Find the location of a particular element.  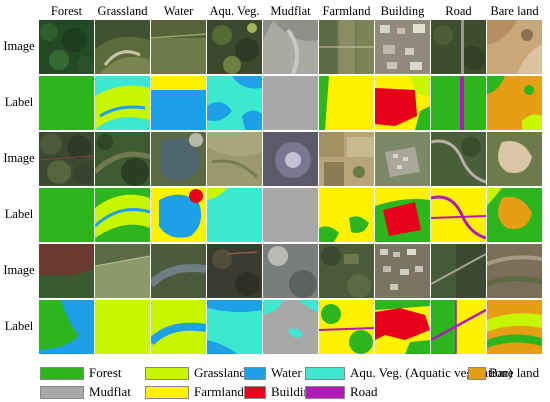

legend-label-road: Road is located at coordinates (364, 391).